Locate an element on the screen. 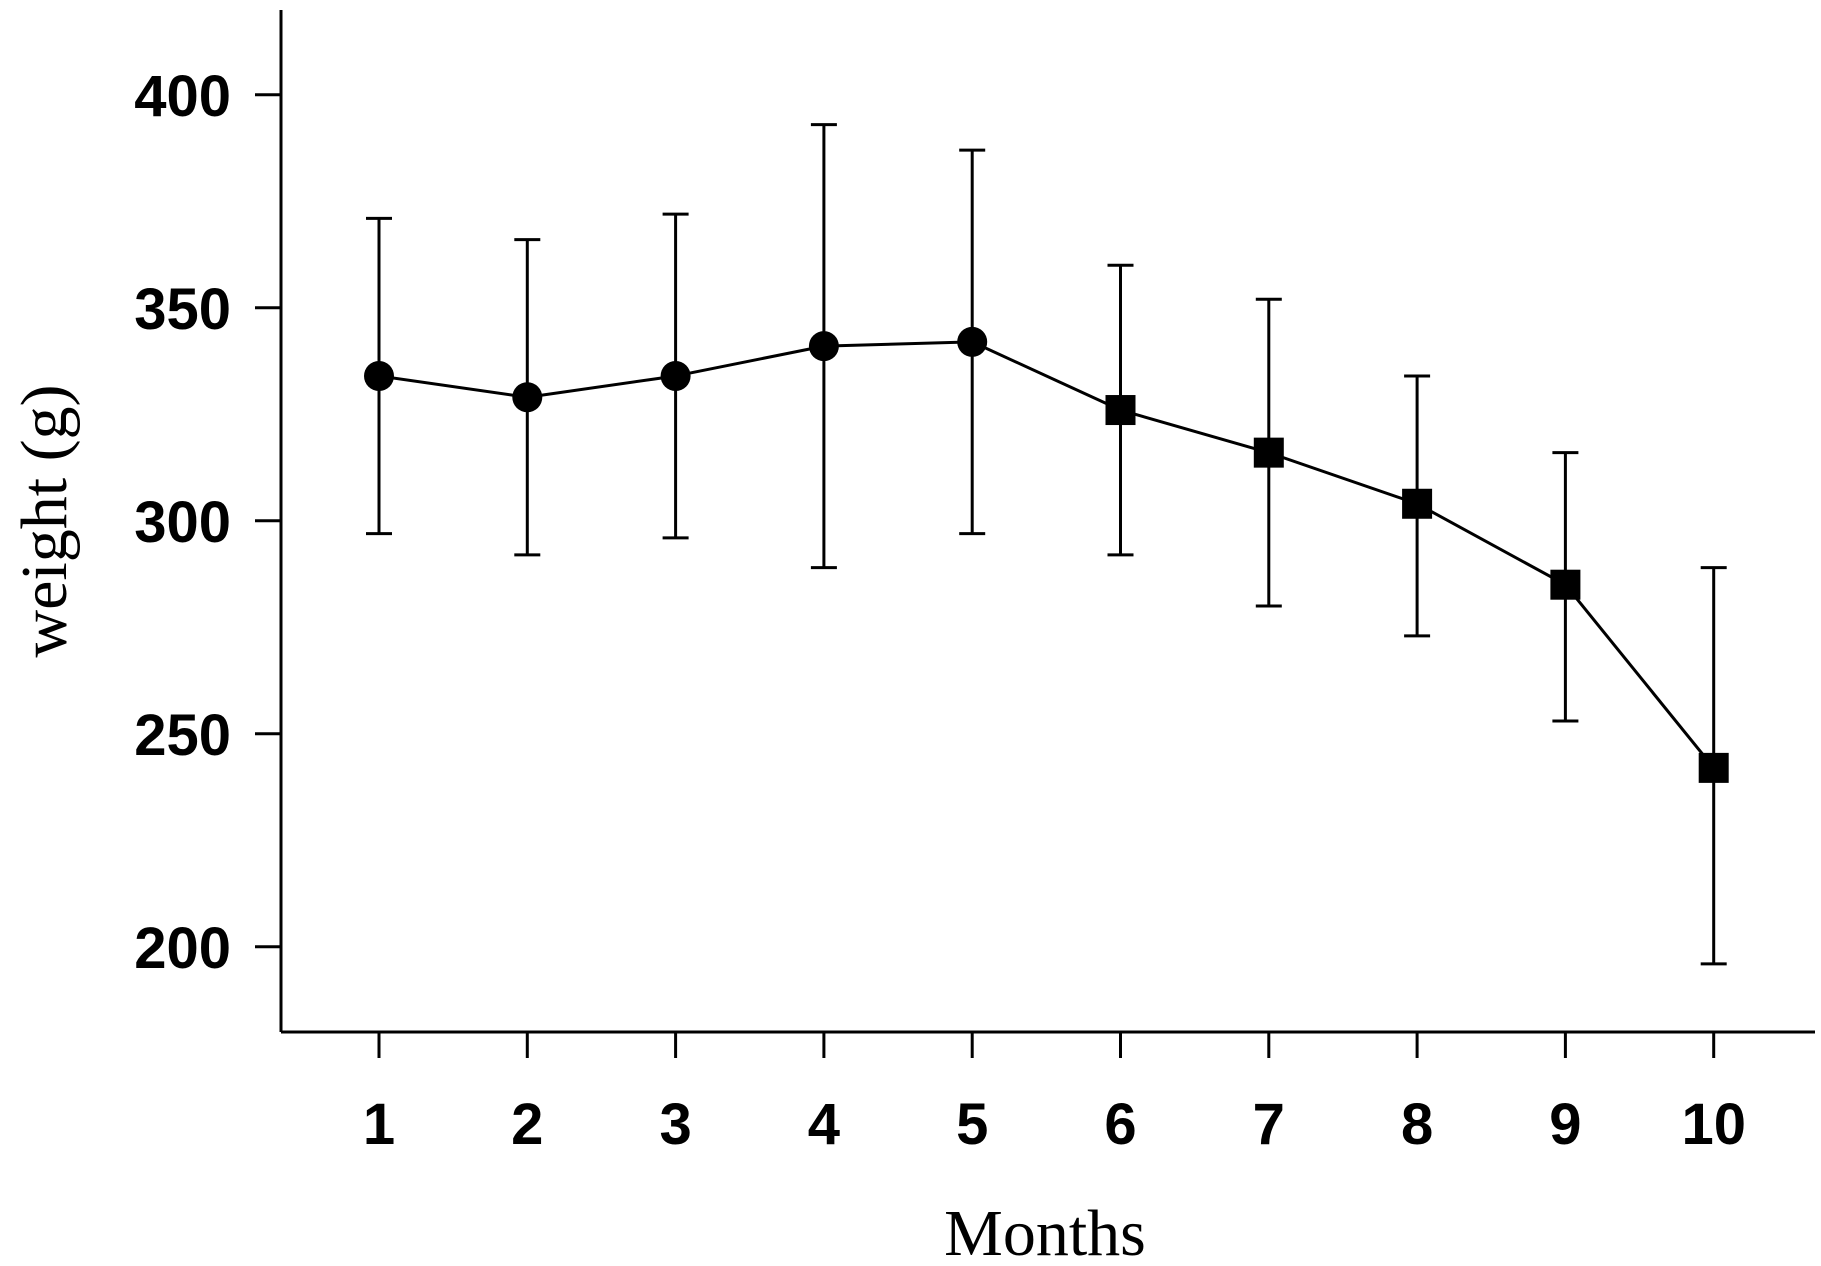  y-tick-label: 400 is located at coordinates (182, 96).